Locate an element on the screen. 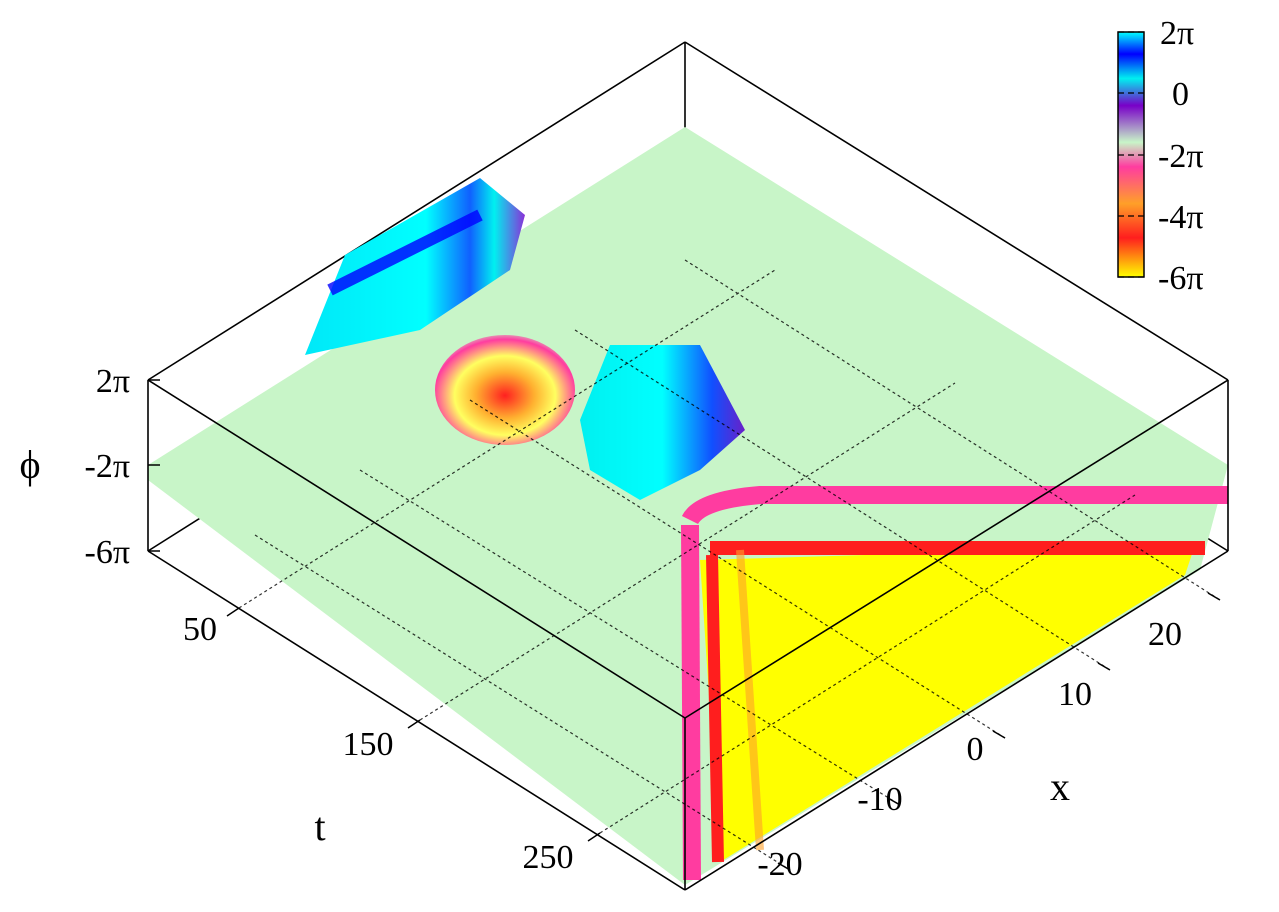  kink-wall-left-inner is located at coordinates (715, 708).